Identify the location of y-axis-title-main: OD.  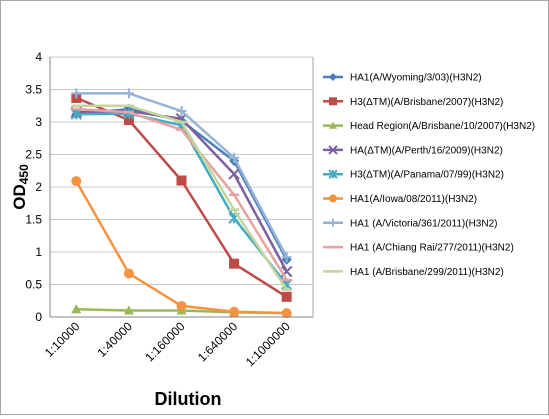
(19, 197).